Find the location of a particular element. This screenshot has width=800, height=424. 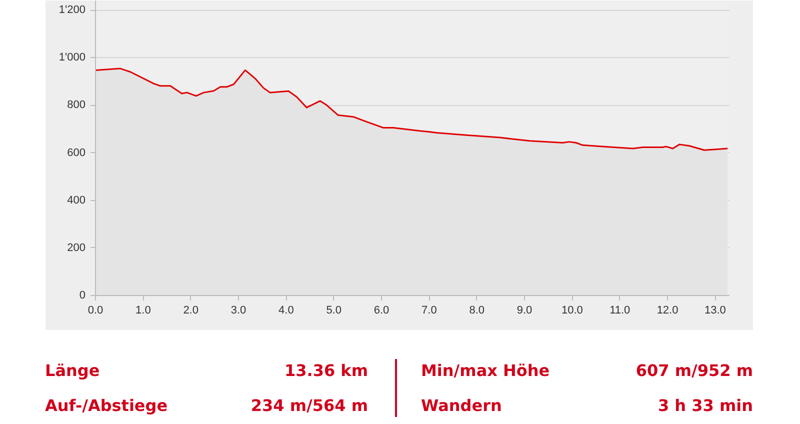

x-tick-label: 13.0 is located at coordinates (715, 310).